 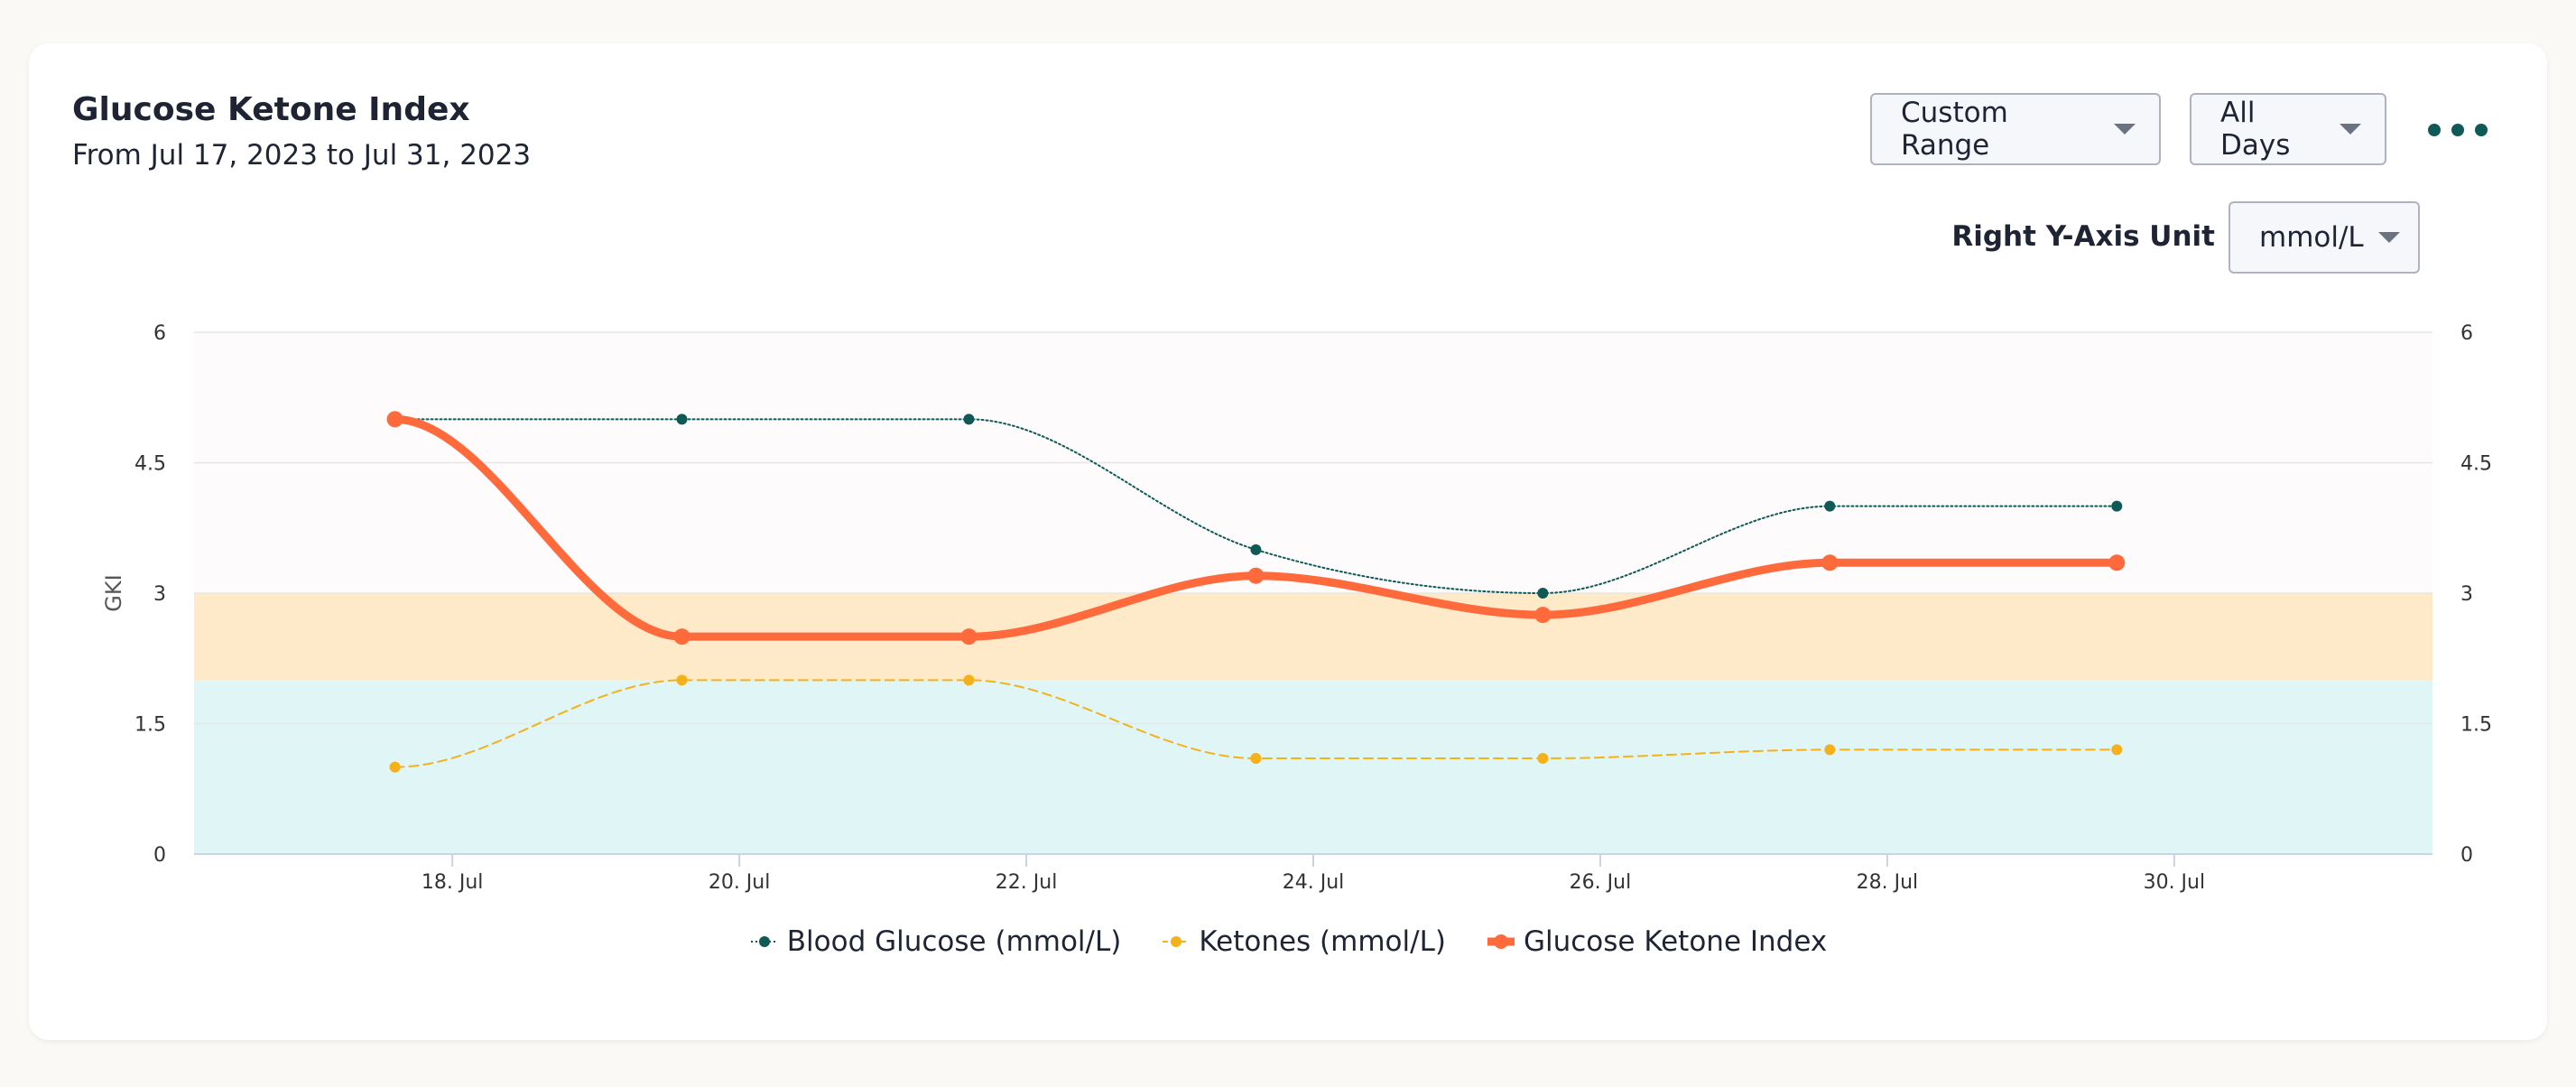 I want to click on y-tick-label-right: 1.5, so click(x=2476, y=725).